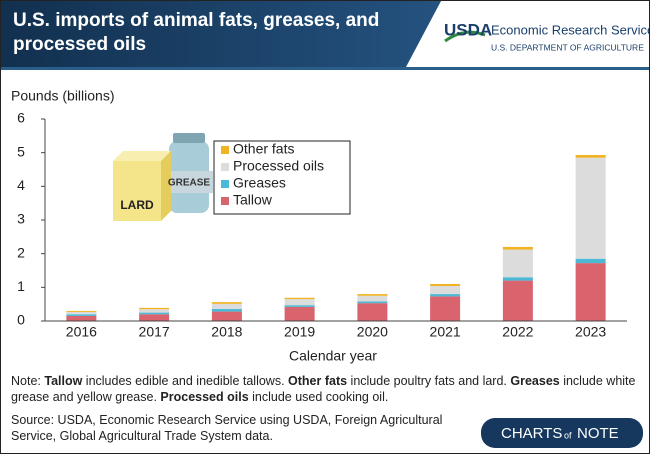 This screenshot has width=650, height=454. I want to click on y-tick-label: 3, so click(21, 219).